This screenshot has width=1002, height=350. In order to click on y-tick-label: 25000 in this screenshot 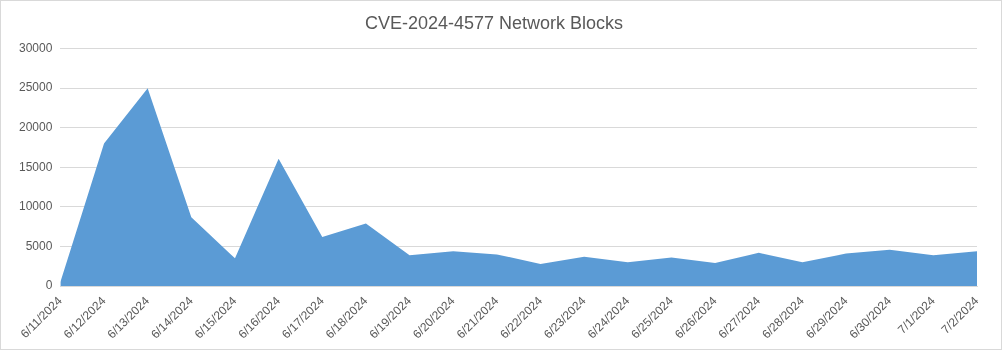, I will do `click(35, 87)`.